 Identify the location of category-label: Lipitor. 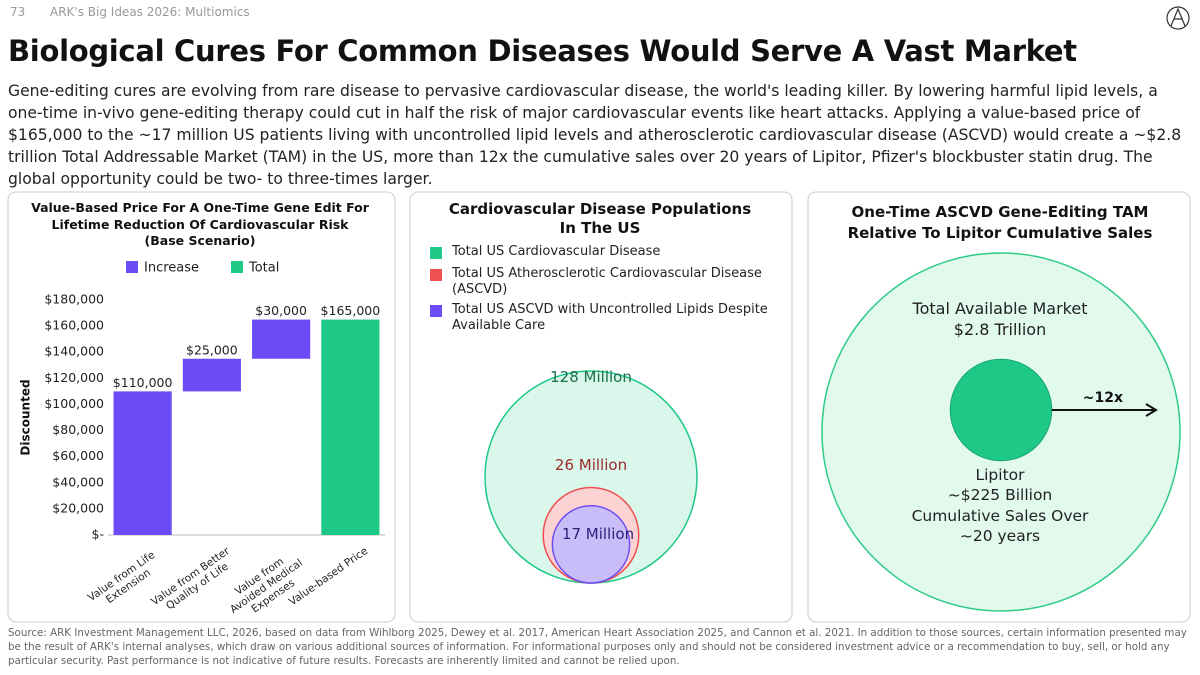
(1000, 475).